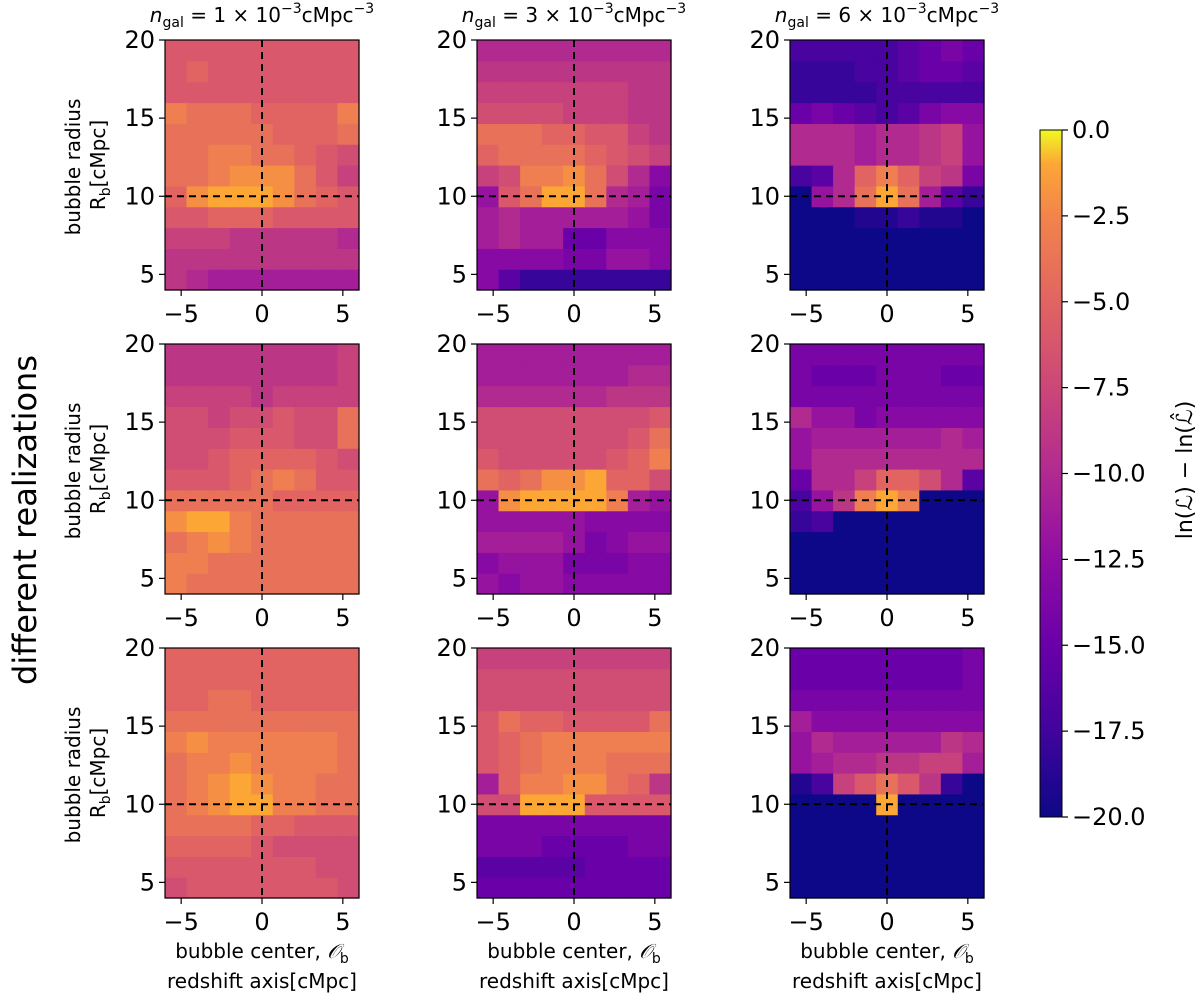  What do you see at coordinates (100, 469) in the screenshot?
I see `y-axis-label-line2: Rb[cMpc]` at bounding box center [100, 469].